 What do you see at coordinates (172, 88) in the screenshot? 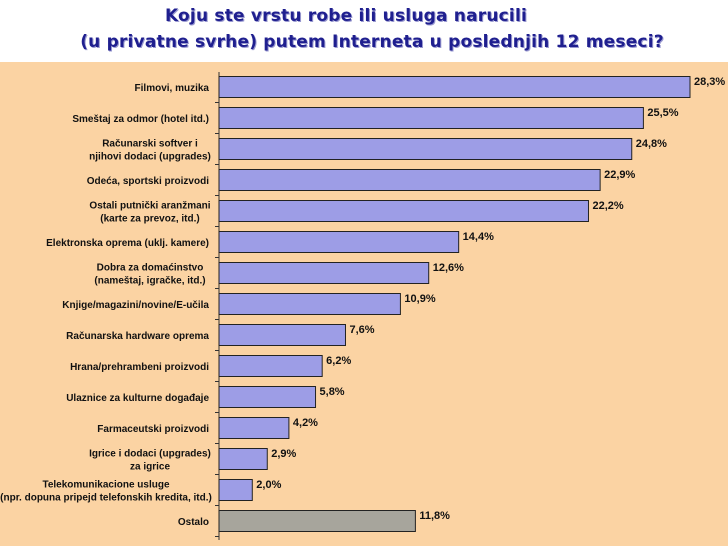
I see `category-label-0: Filmovi, muzika` at bounding box center [172, 88].